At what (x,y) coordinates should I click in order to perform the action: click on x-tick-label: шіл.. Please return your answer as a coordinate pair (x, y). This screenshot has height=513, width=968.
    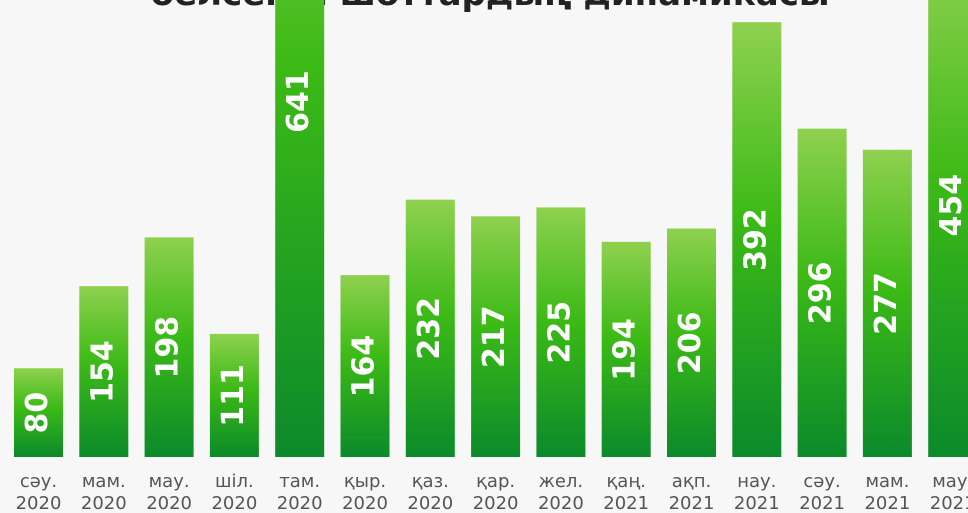
    Looking at the image, I should click on (234, 481).